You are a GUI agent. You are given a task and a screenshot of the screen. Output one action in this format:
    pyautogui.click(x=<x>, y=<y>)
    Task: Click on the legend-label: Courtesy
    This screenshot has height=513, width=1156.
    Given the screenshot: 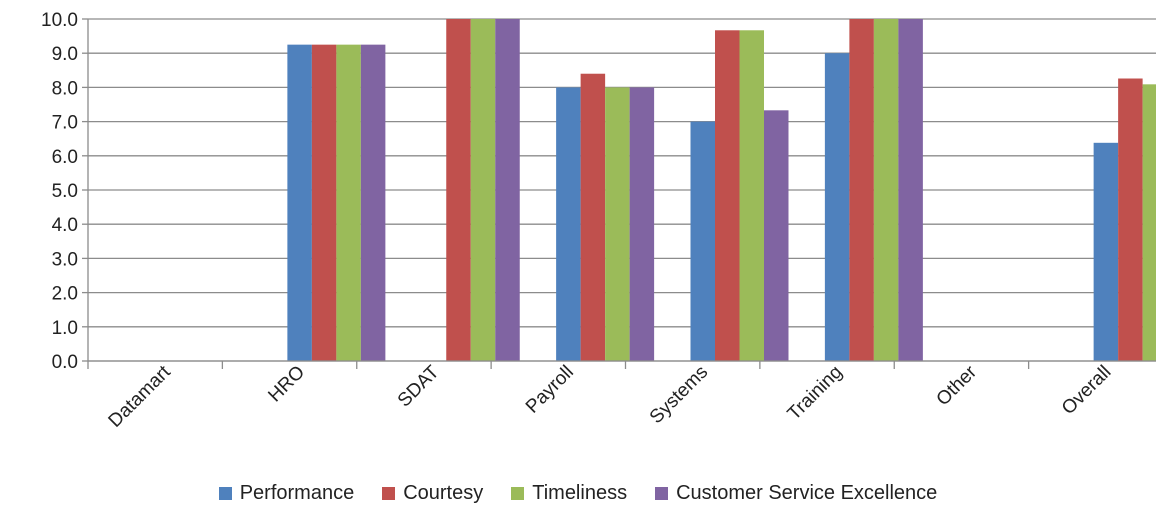 What is the action you would take?
    pyautogui.click(x=443, y=492)
    